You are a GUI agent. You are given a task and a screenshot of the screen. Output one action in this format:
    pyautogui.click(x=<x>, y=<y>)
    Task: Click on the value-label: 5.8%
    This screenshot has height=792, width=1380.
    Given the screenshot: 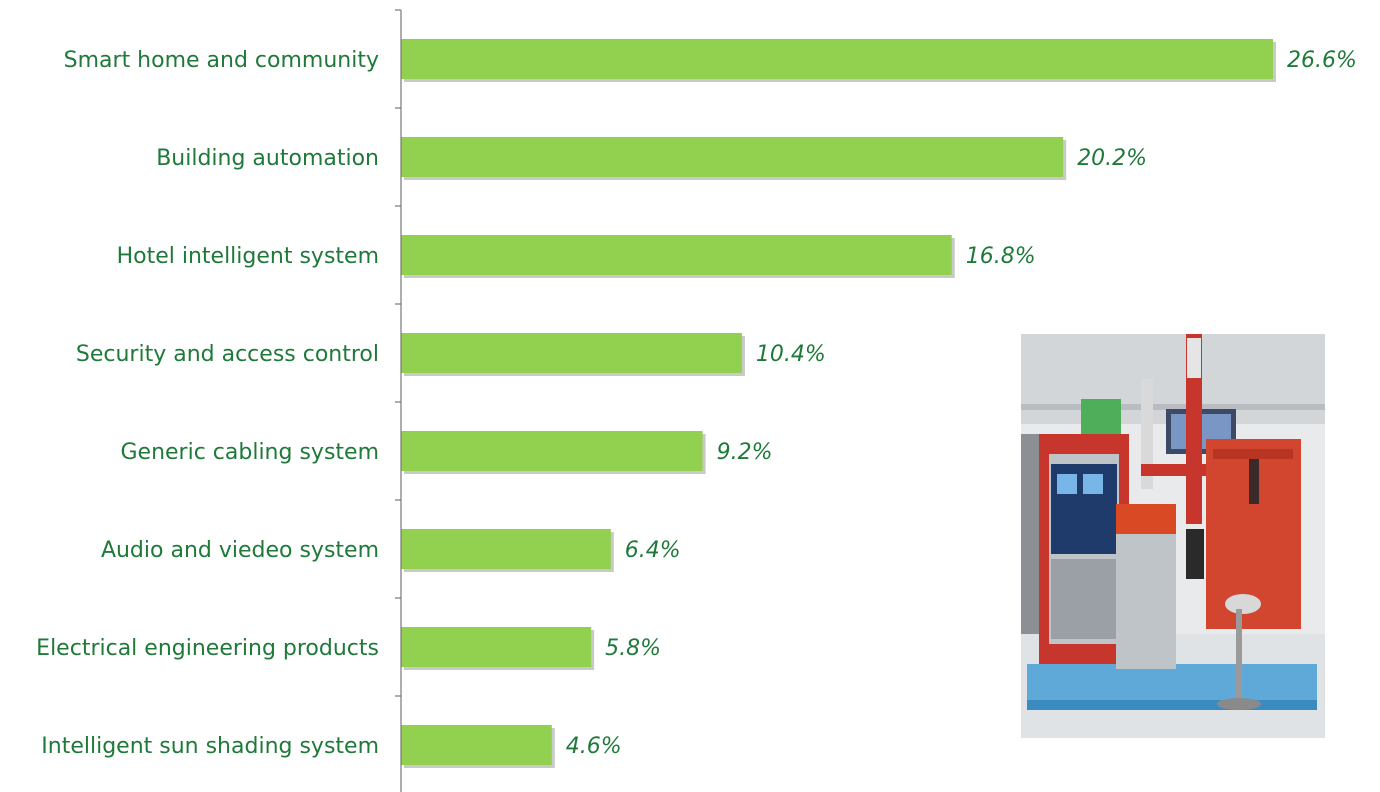 What is the action you would take?
    pyautogui.click(x=633, y=648)
    